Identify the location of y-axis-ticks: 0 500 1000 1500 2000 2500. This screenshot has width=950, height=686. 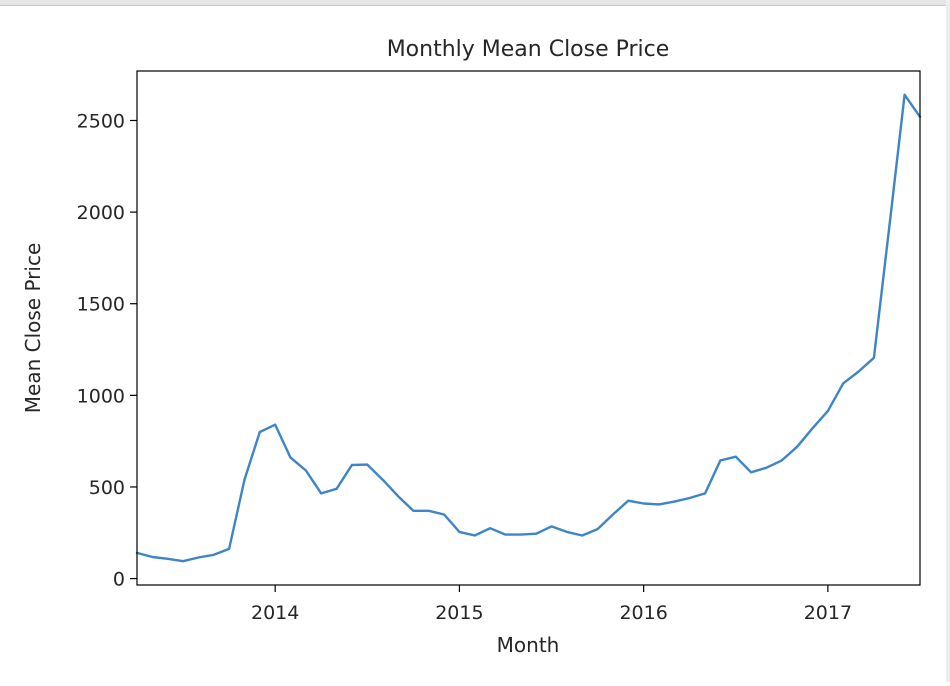
(107, 350).